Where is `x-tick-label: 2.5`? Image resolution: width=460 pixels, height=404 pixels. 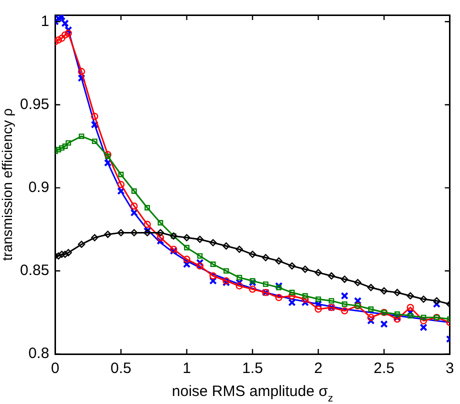 x-tick-label: 2.5 is located at coordinates (384, 369).